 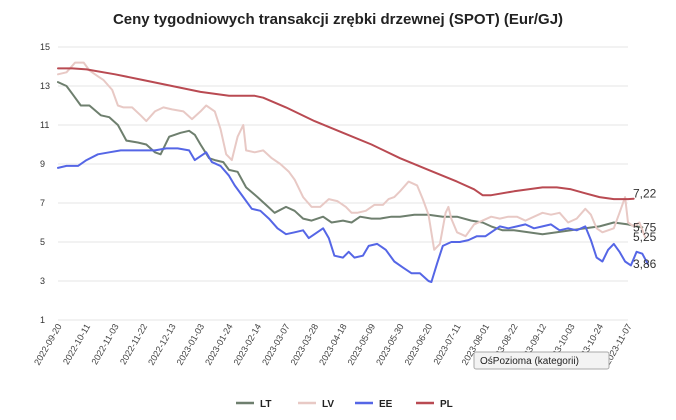 I want to click on y-tick-label: 7, so click(x=42, y=203).